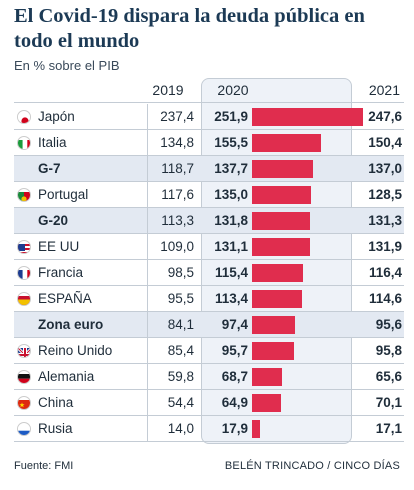 The image size is (414, 490). Describe the element at coordinates (177, 116) in the screenshot. I see `value-2019: 237,4` at that location.